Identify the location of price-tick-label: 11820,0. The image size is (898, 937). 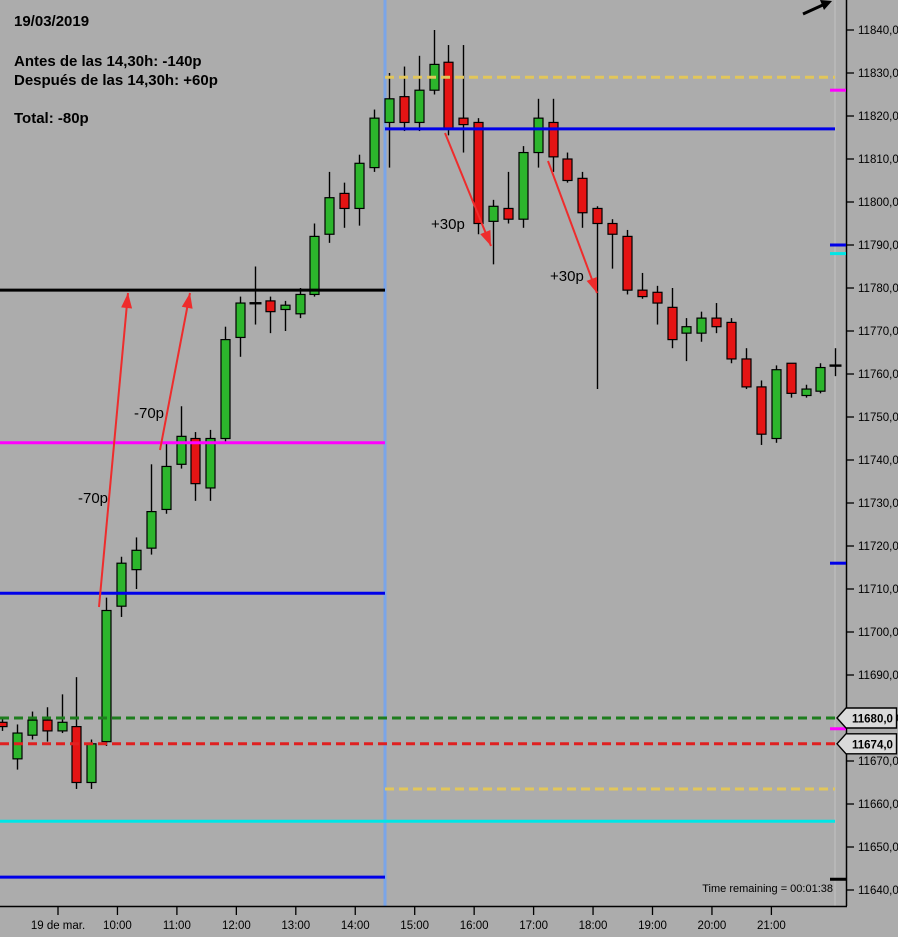
(878, 117).